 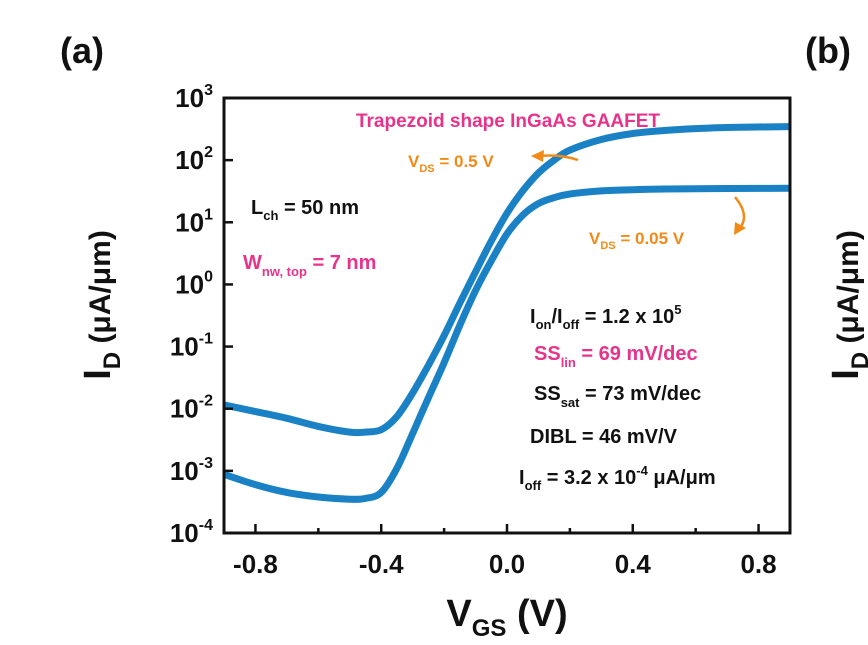 What do you see at coordinates (508, 121) in the screenshot?
I see `chart-title: Trapezoid shape InGaAs GAAFET` at bounding box center [508, 121].